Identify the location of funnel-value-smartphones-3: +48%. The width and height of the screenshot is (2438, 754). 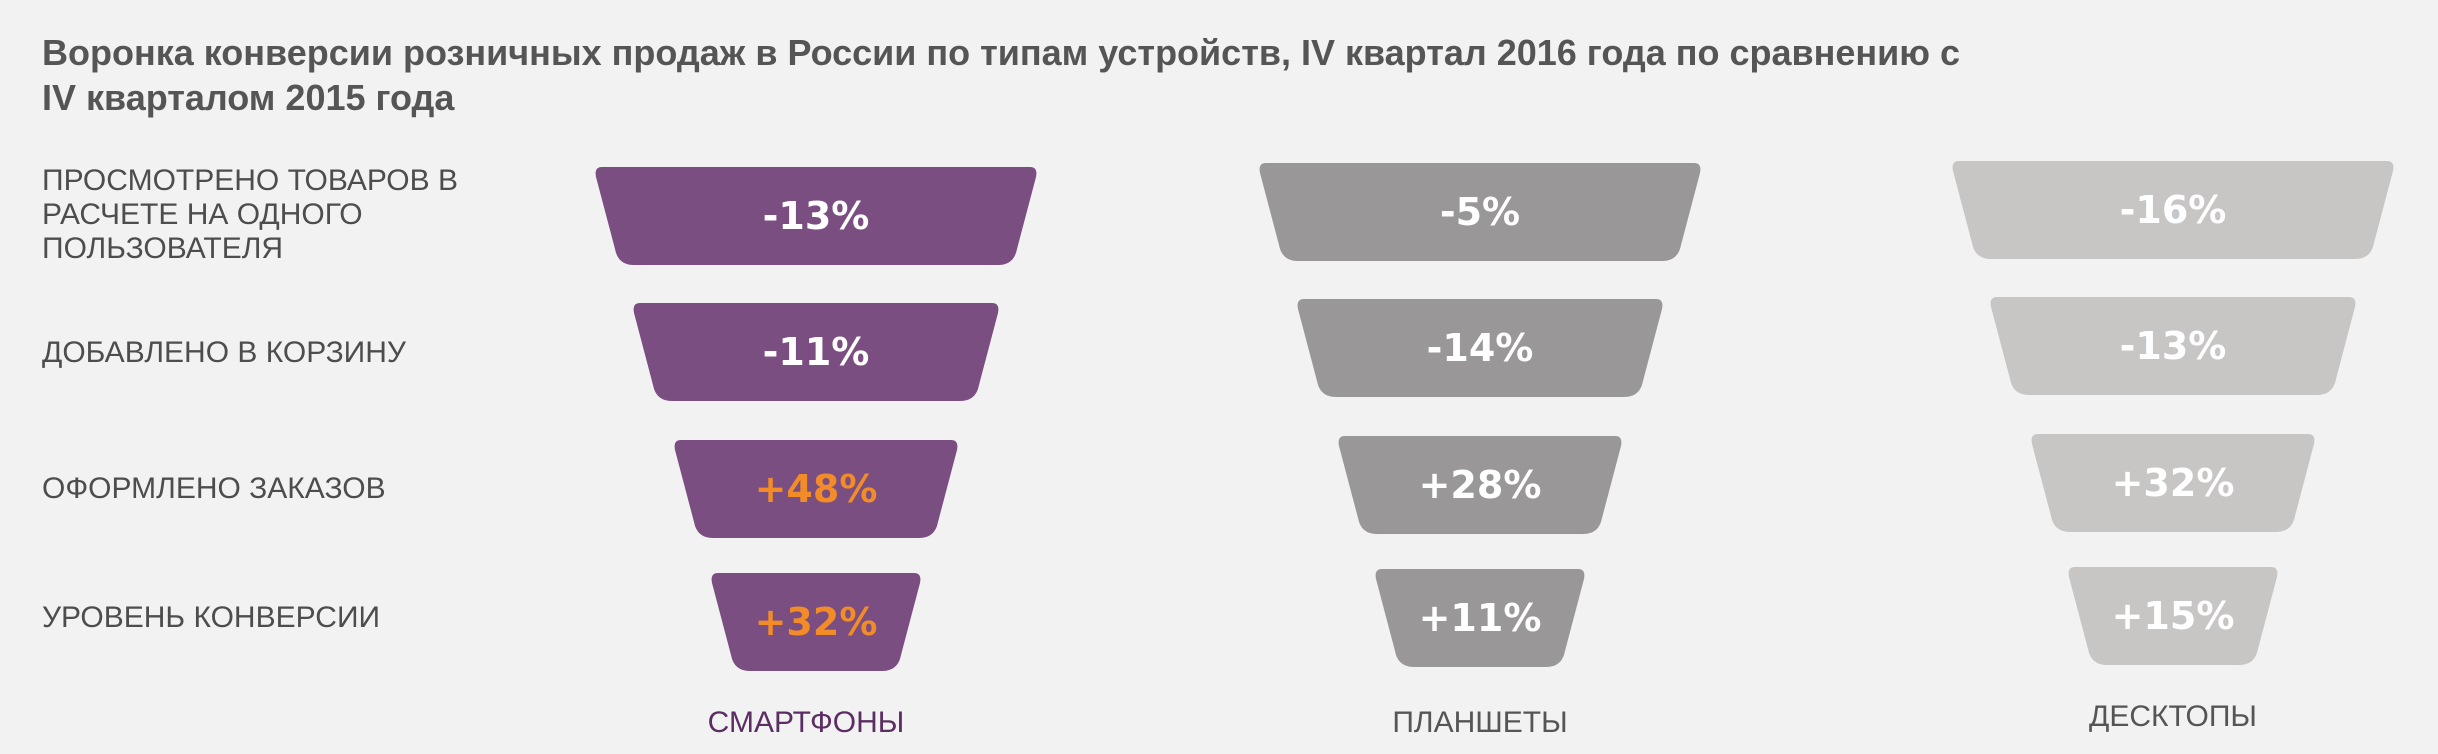
(816, 489).